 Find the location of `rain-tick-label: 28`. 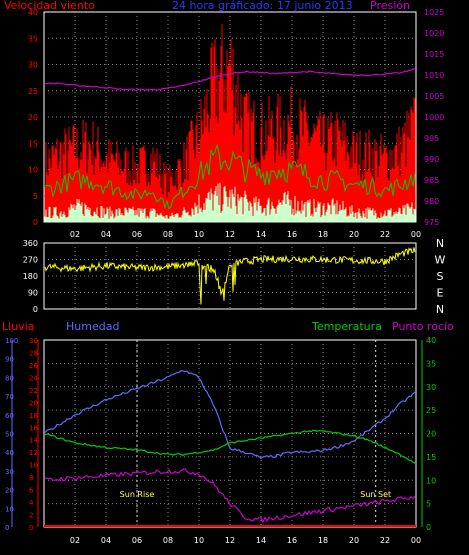

rain-tick-label: 28 is located at coordinates (33, 353).